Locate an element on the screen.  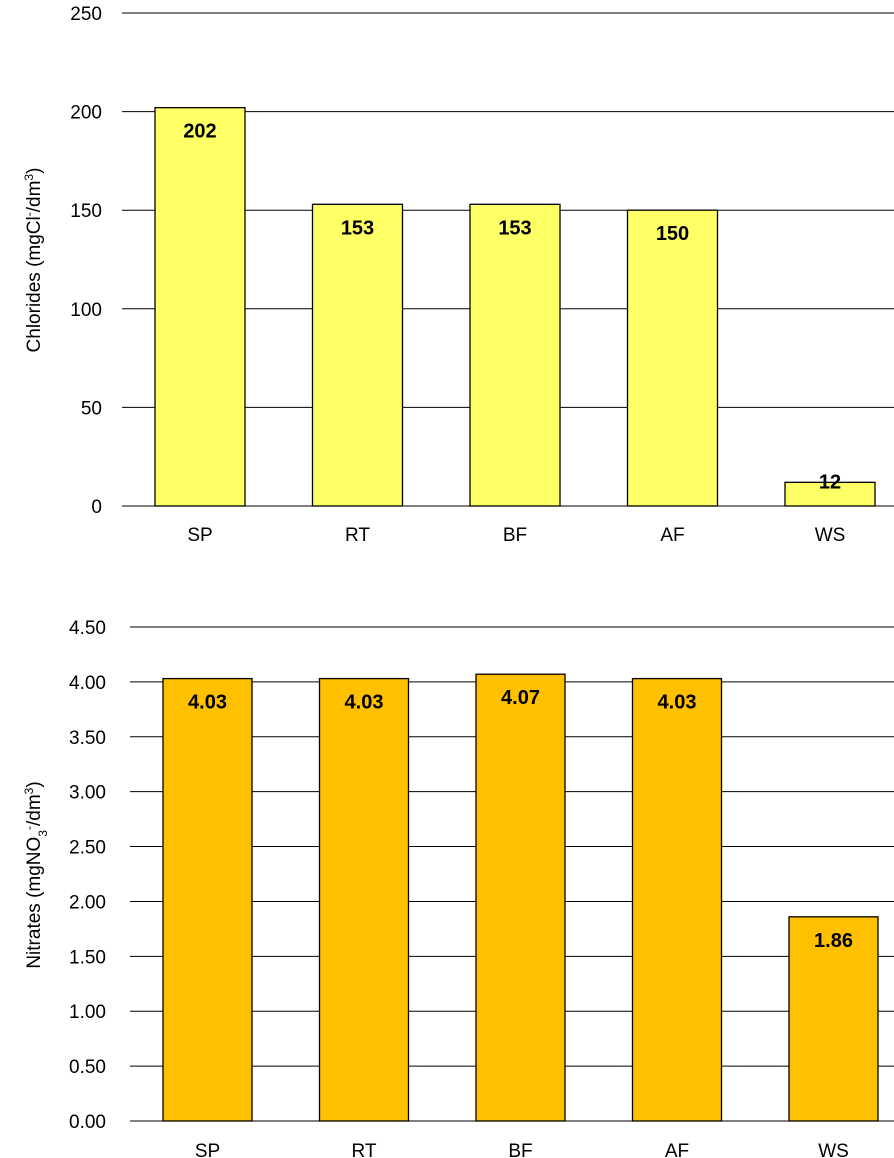
y-tick-label: 50 is located at coordinates (91, 408).